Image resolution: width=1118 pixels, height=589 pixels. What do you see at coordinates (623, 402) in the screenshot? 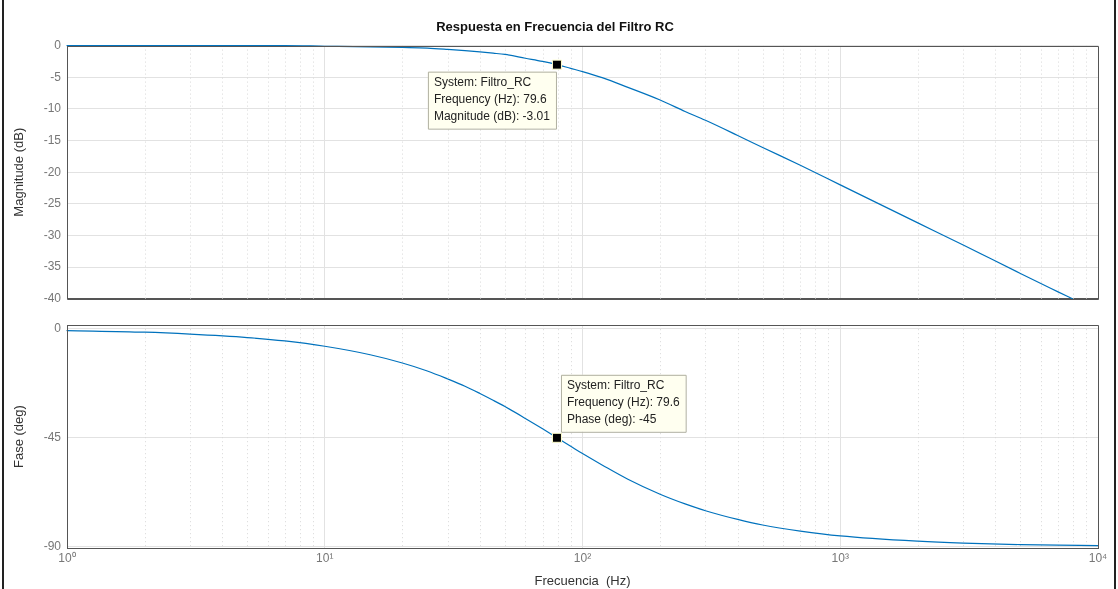
I see `annotation: System: Filtro_RC Frequency (Hz): 79.6 Phase (deg): -45` at bounding box center [623, 402].